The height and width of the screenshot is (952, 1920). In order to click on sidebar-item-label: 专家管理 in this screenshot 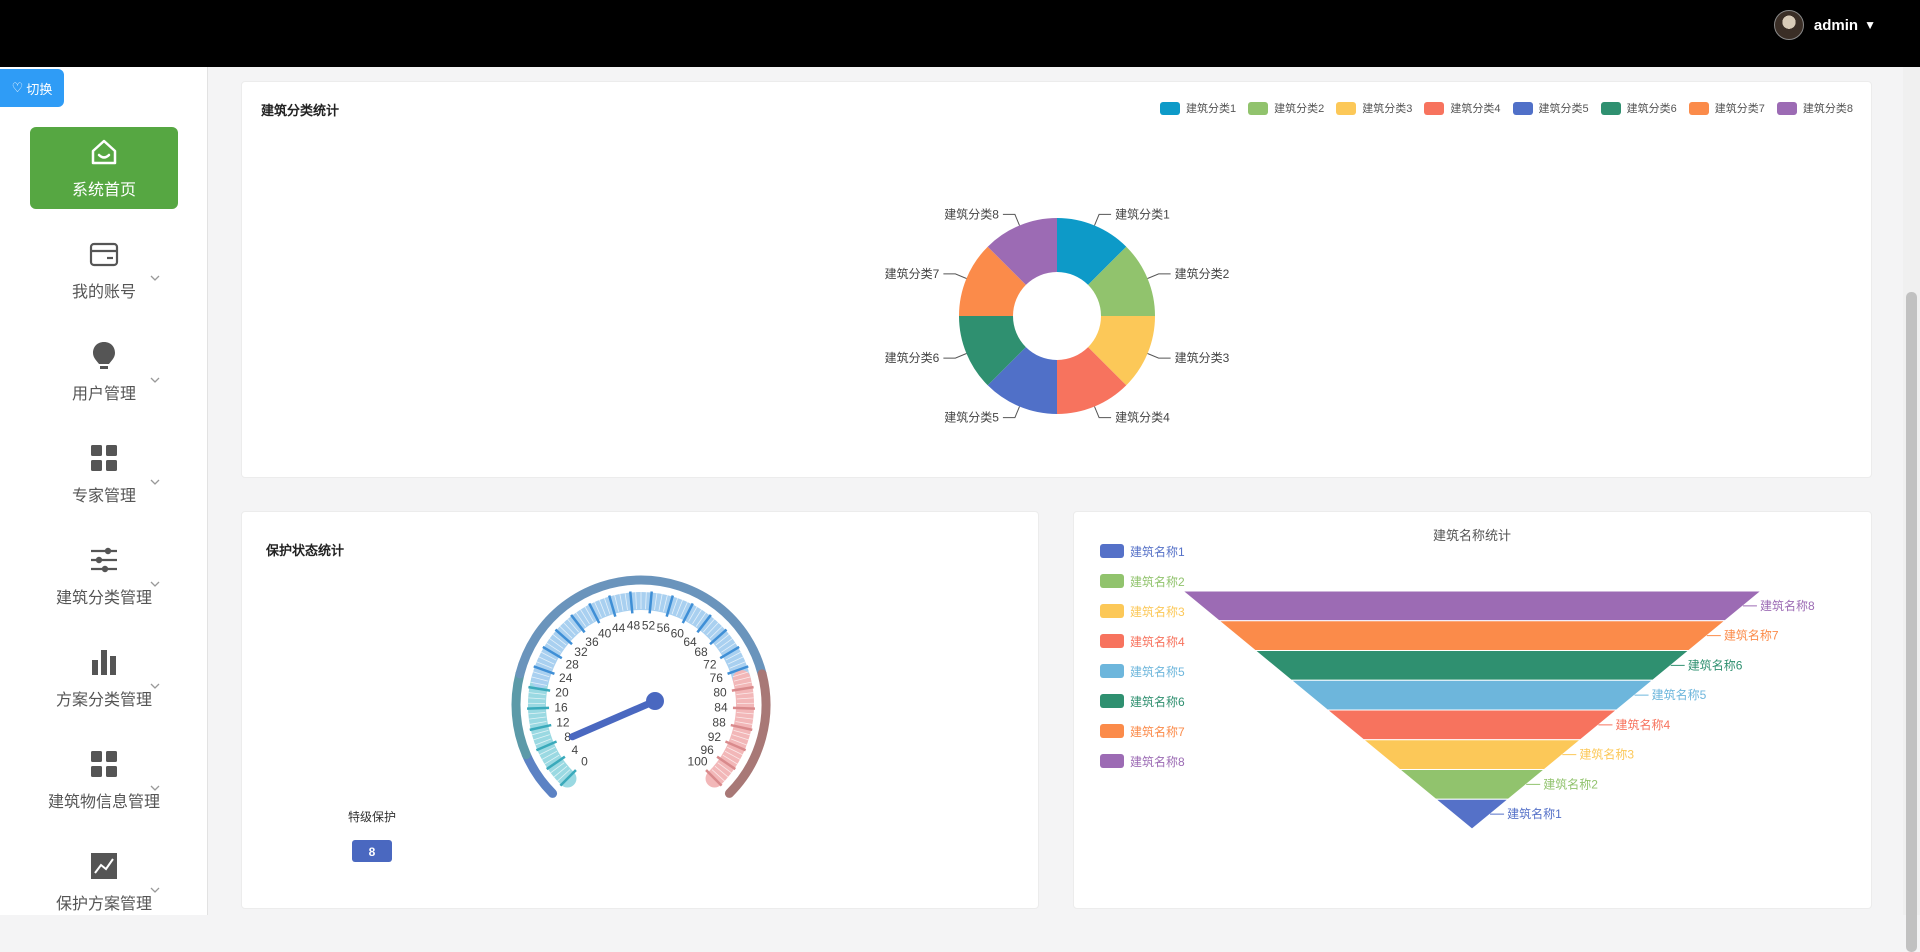, I will do `click(104, 494)`.